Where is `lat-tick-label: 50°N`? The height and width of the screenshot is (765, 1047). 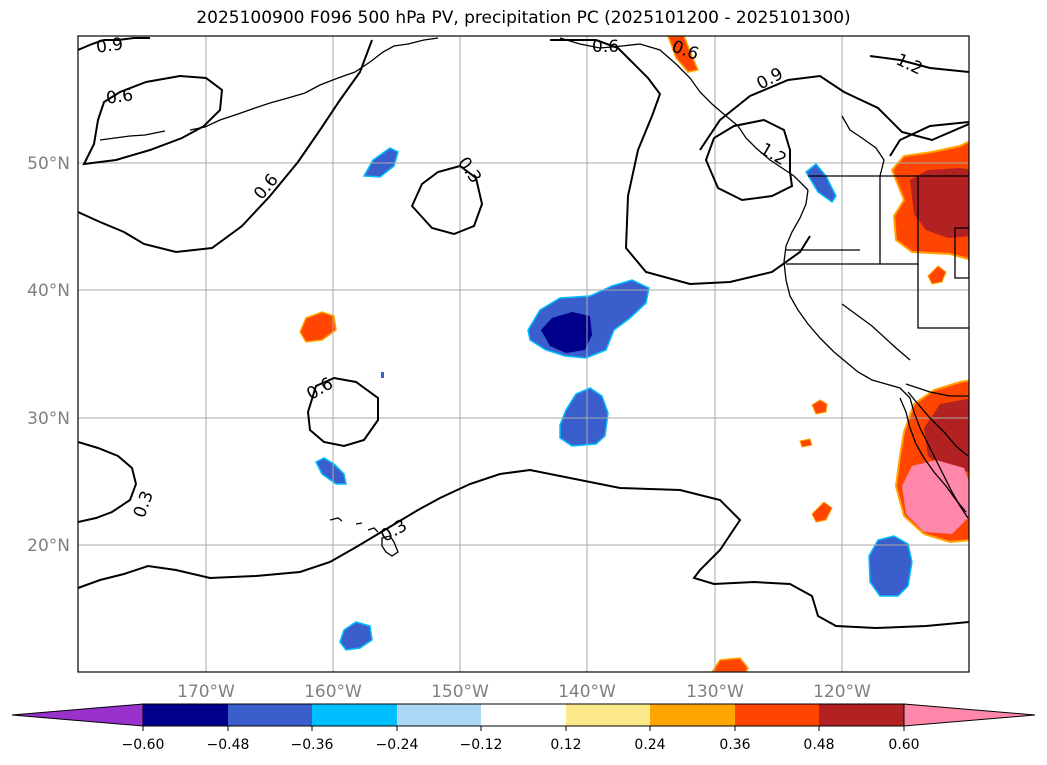 lat-tick-label: 50°N is located at coordinates (48, 164).